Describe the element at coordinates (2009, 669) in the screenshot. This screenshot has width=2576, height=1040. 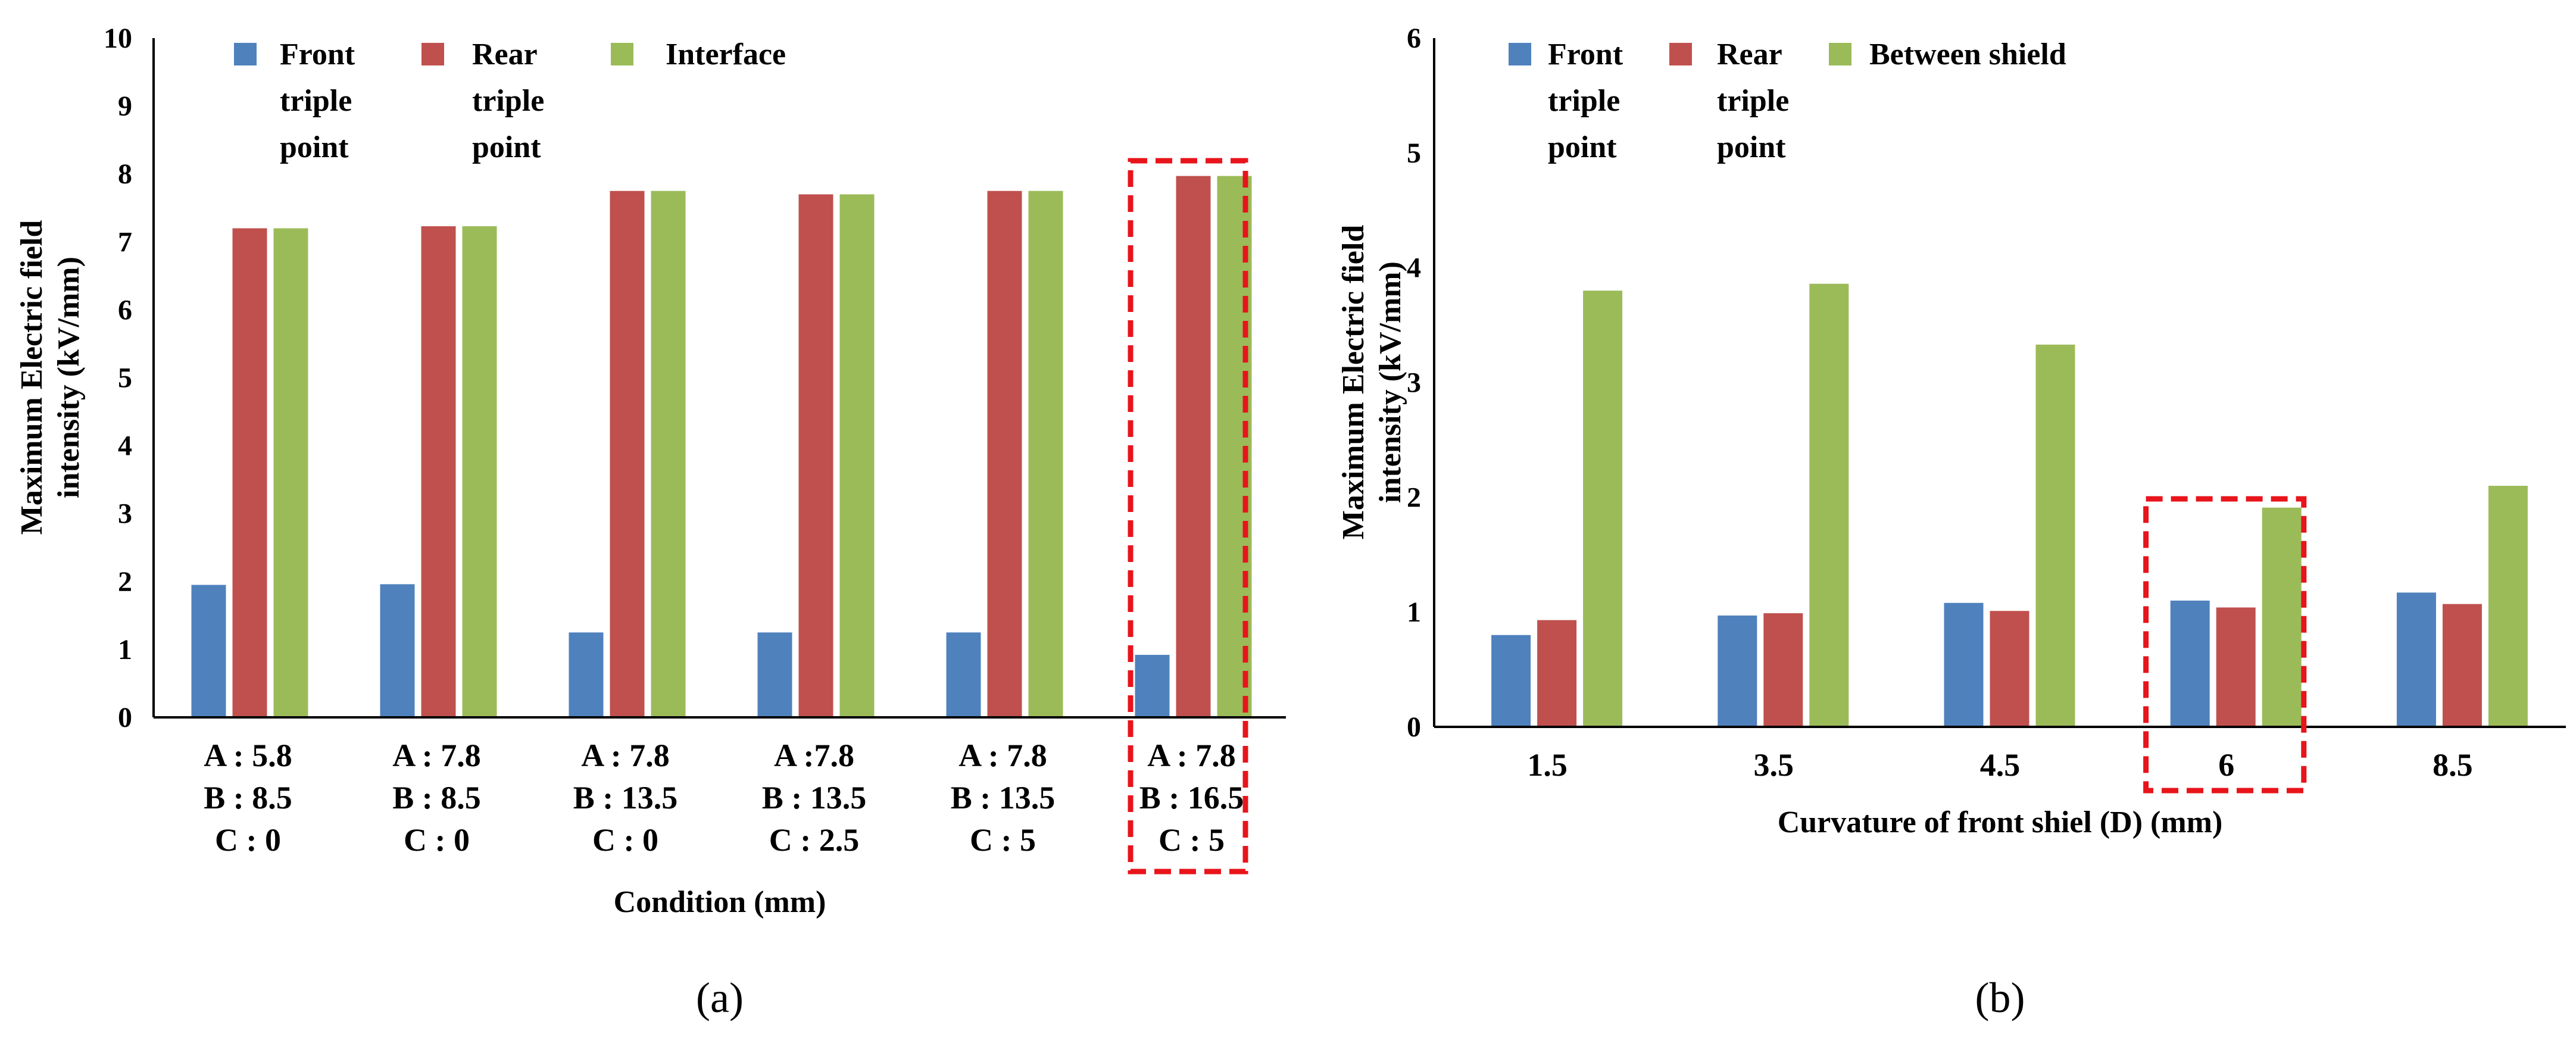
I see `bar-1-s1-c2` at that location.